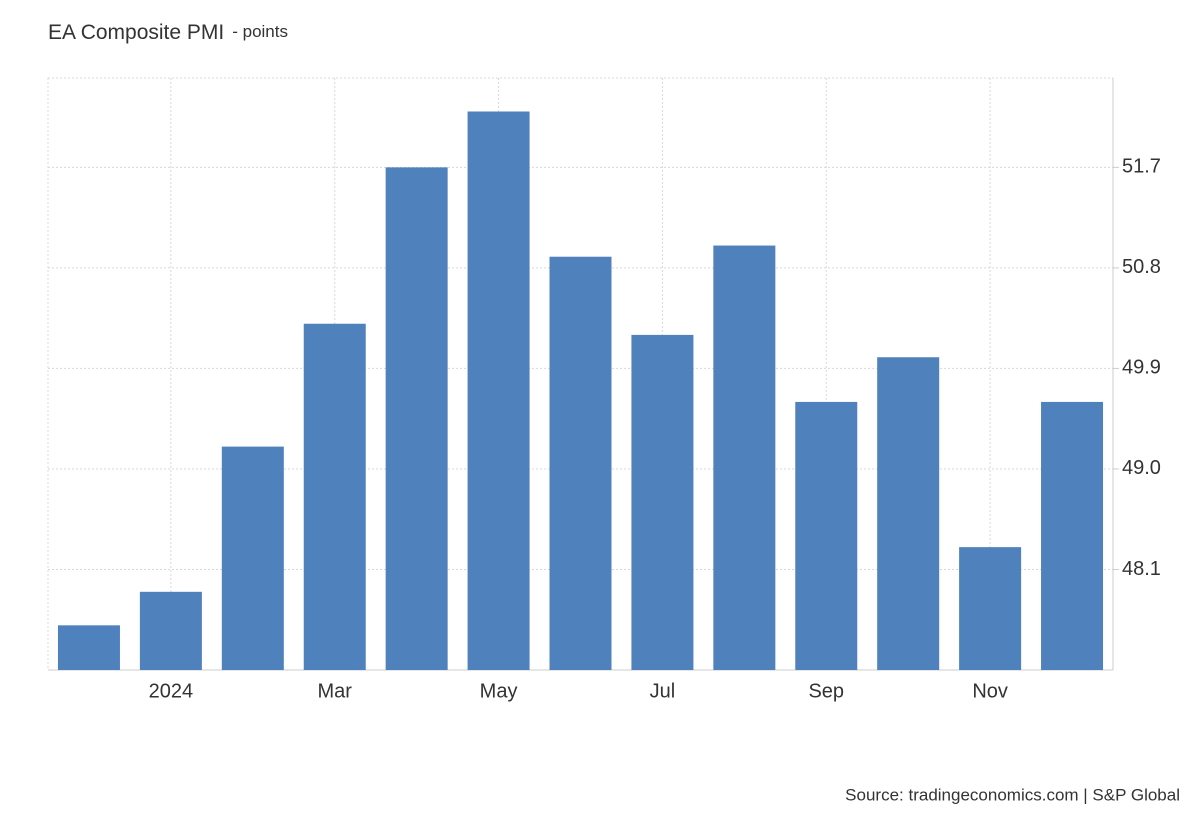 This screenshot has height=820, width=1200. What do you see at coordinates (663, 691) in the screenshot?
I see `x-tick-label: Jul` at bounding box center [663, 691].